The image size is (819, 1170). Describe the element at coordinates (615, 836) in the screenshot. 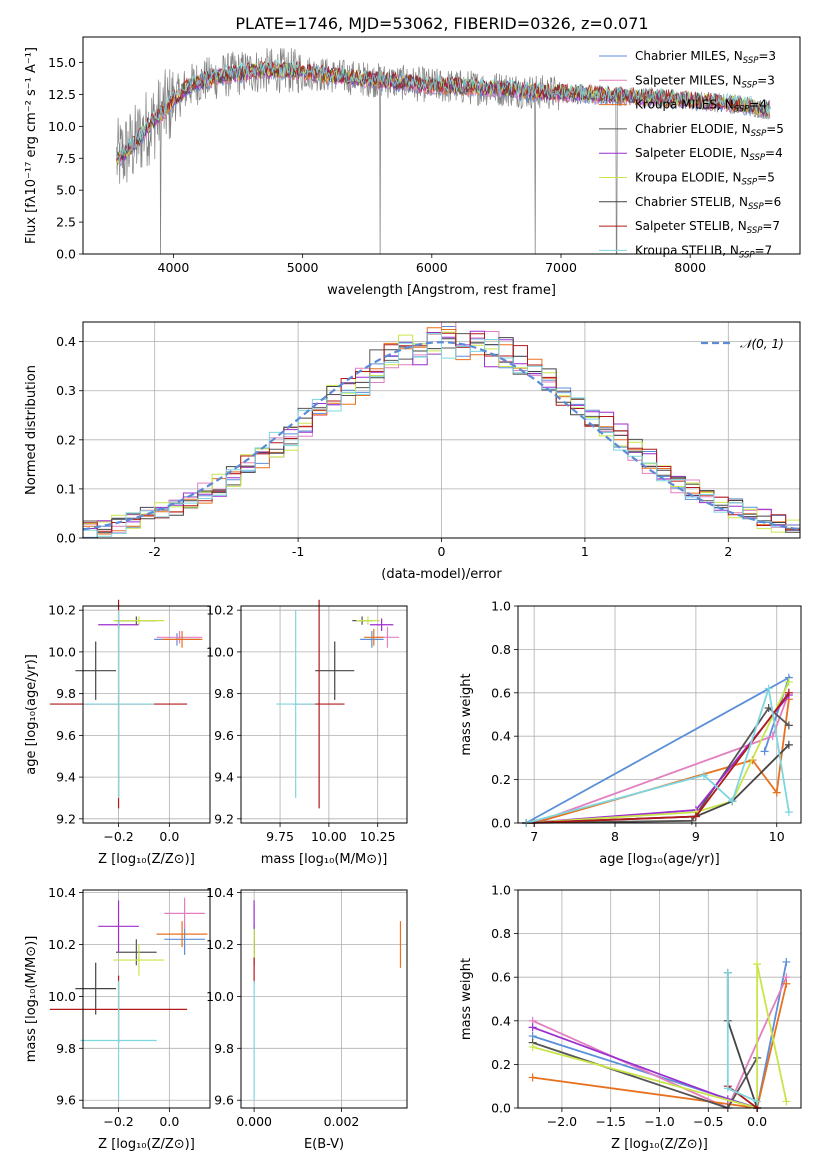

I see `x-tick-label: 8` at that location.